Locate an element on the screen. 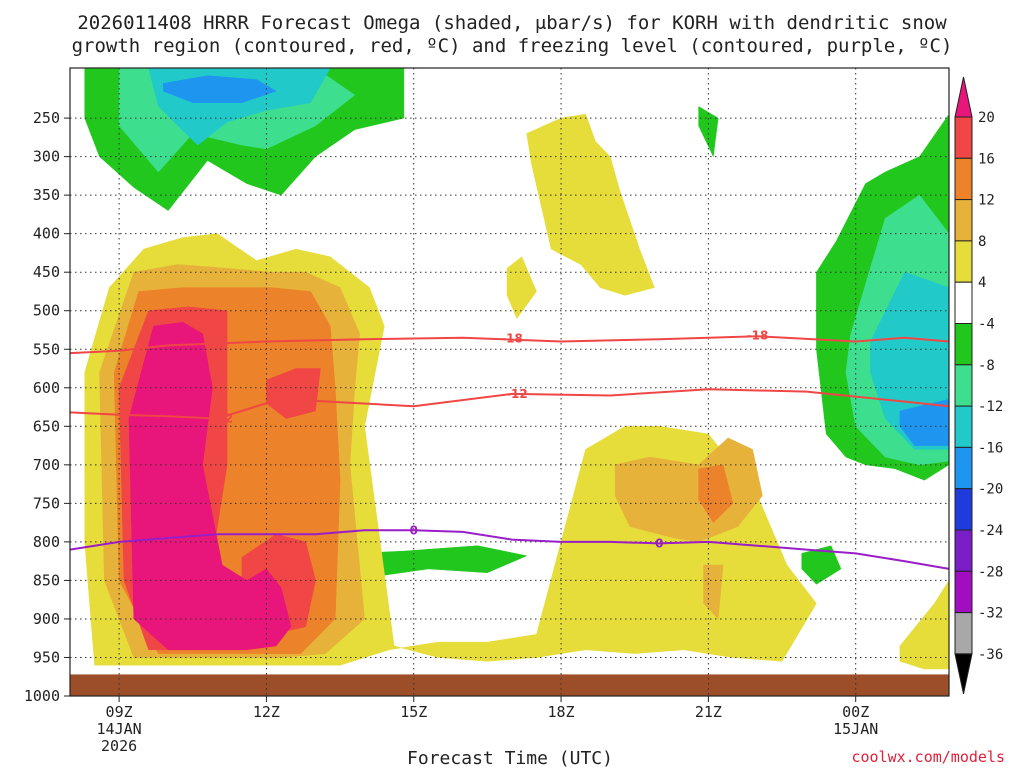 The image size is (1024, 768). y-tick-label-750: 750 is located at coordinates (46, 503).